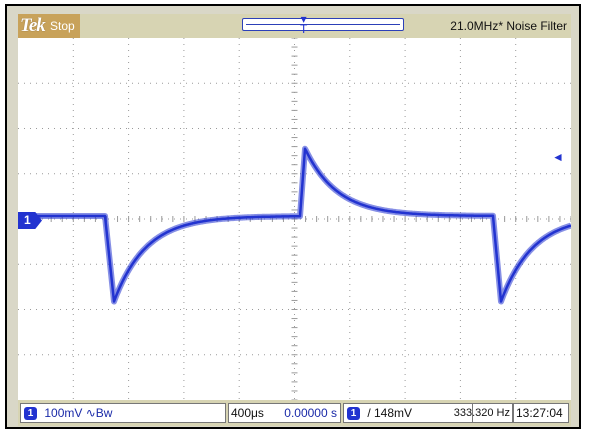 This screenshot has height=437, width=590. Describe the element at coordinates (247, 413) in the screenshot. I see `timebase: 400μs` at that location.